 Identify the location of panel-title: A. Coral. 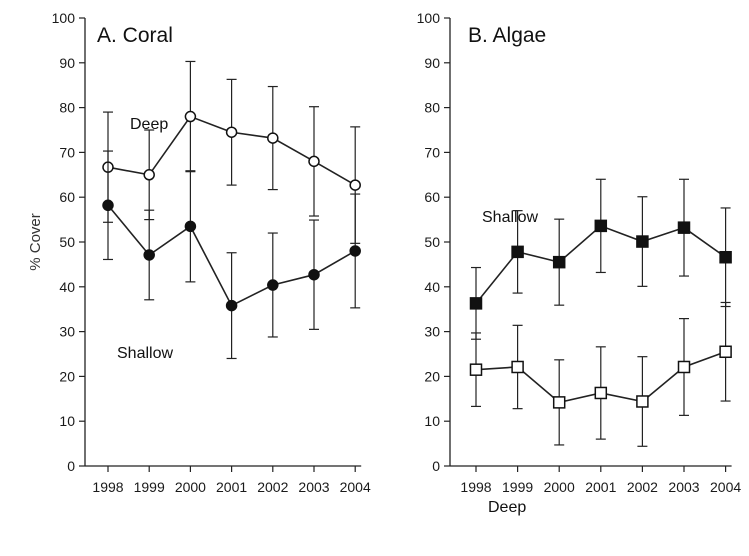
(135, 35).